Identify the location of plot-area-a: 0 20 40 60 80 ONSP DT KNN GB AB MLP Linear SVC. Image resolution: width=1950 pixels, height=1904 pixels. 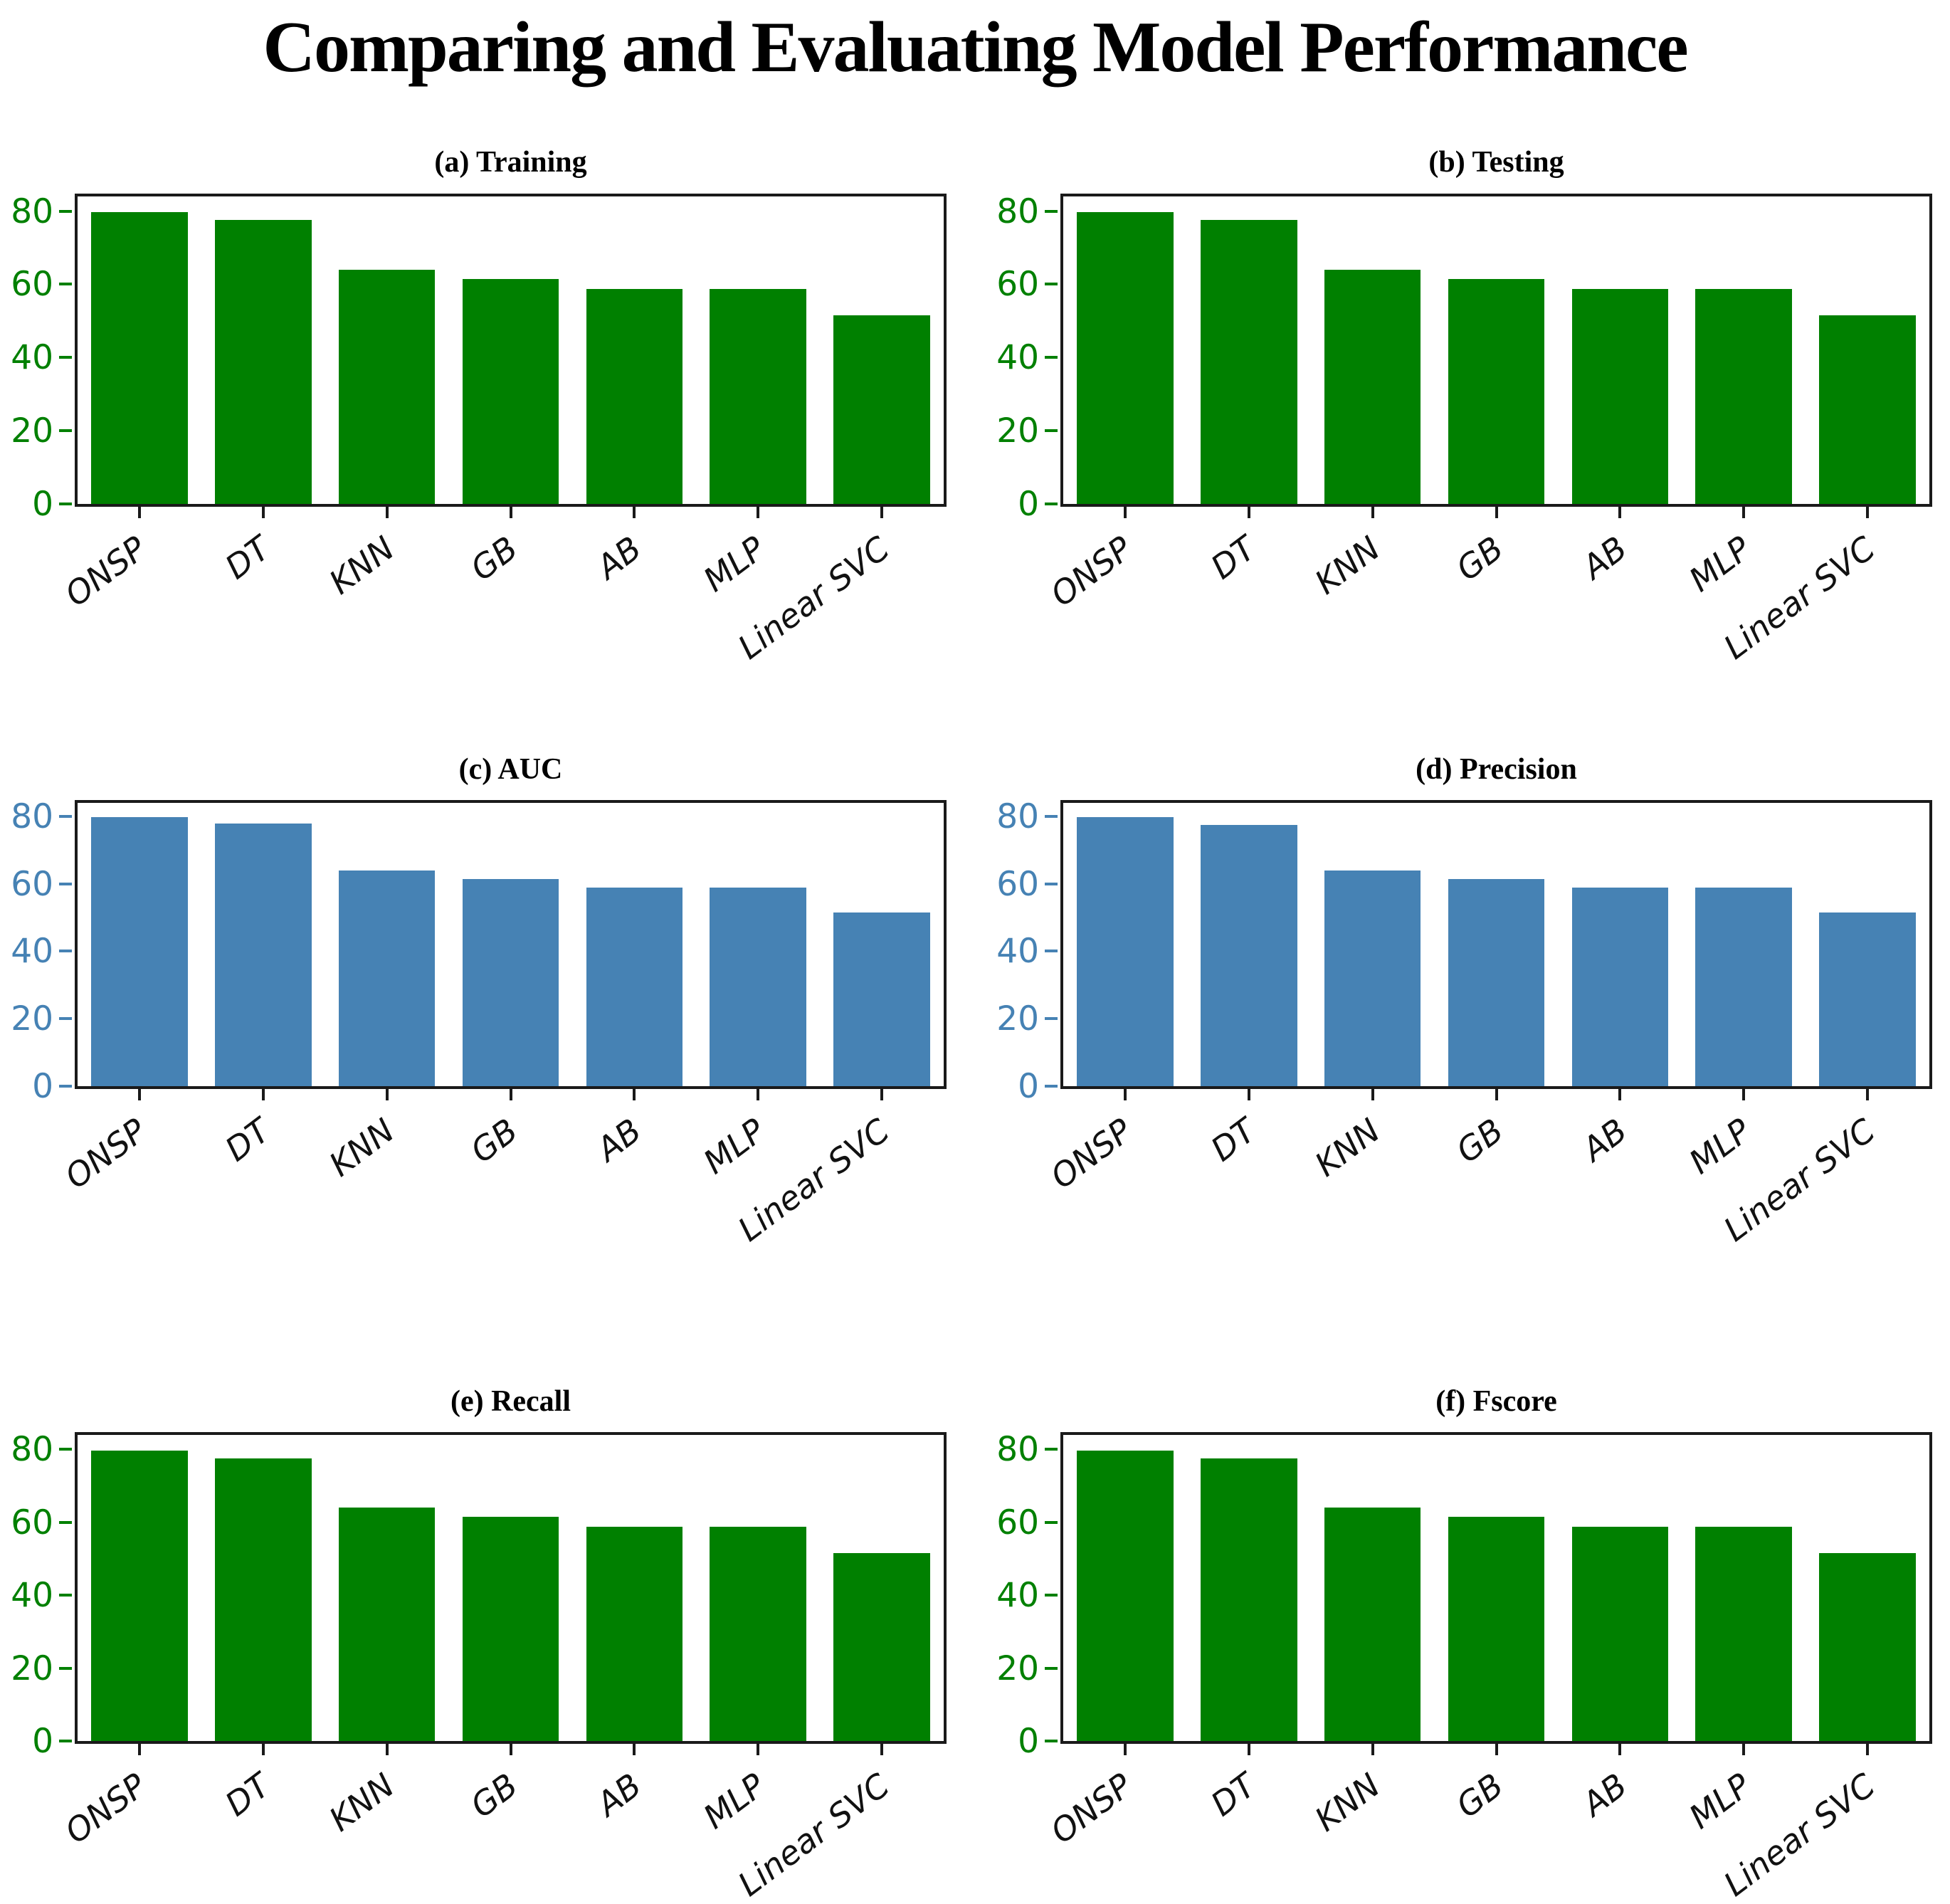
(479, 430).